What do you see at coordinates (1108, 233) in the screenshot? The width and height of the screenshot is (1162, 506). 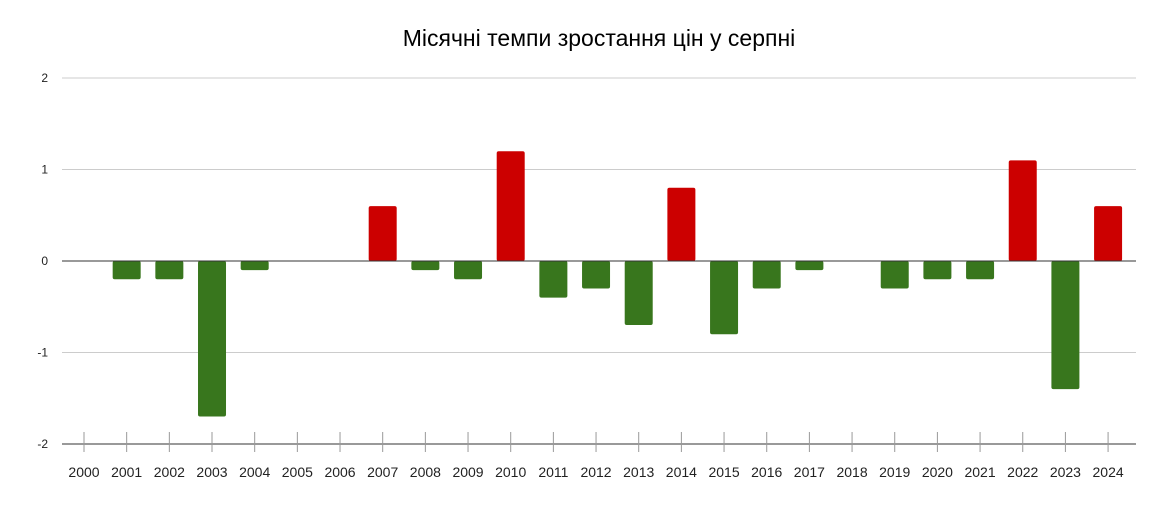 I see `bar-2024` at bounding box center [1108, 233].